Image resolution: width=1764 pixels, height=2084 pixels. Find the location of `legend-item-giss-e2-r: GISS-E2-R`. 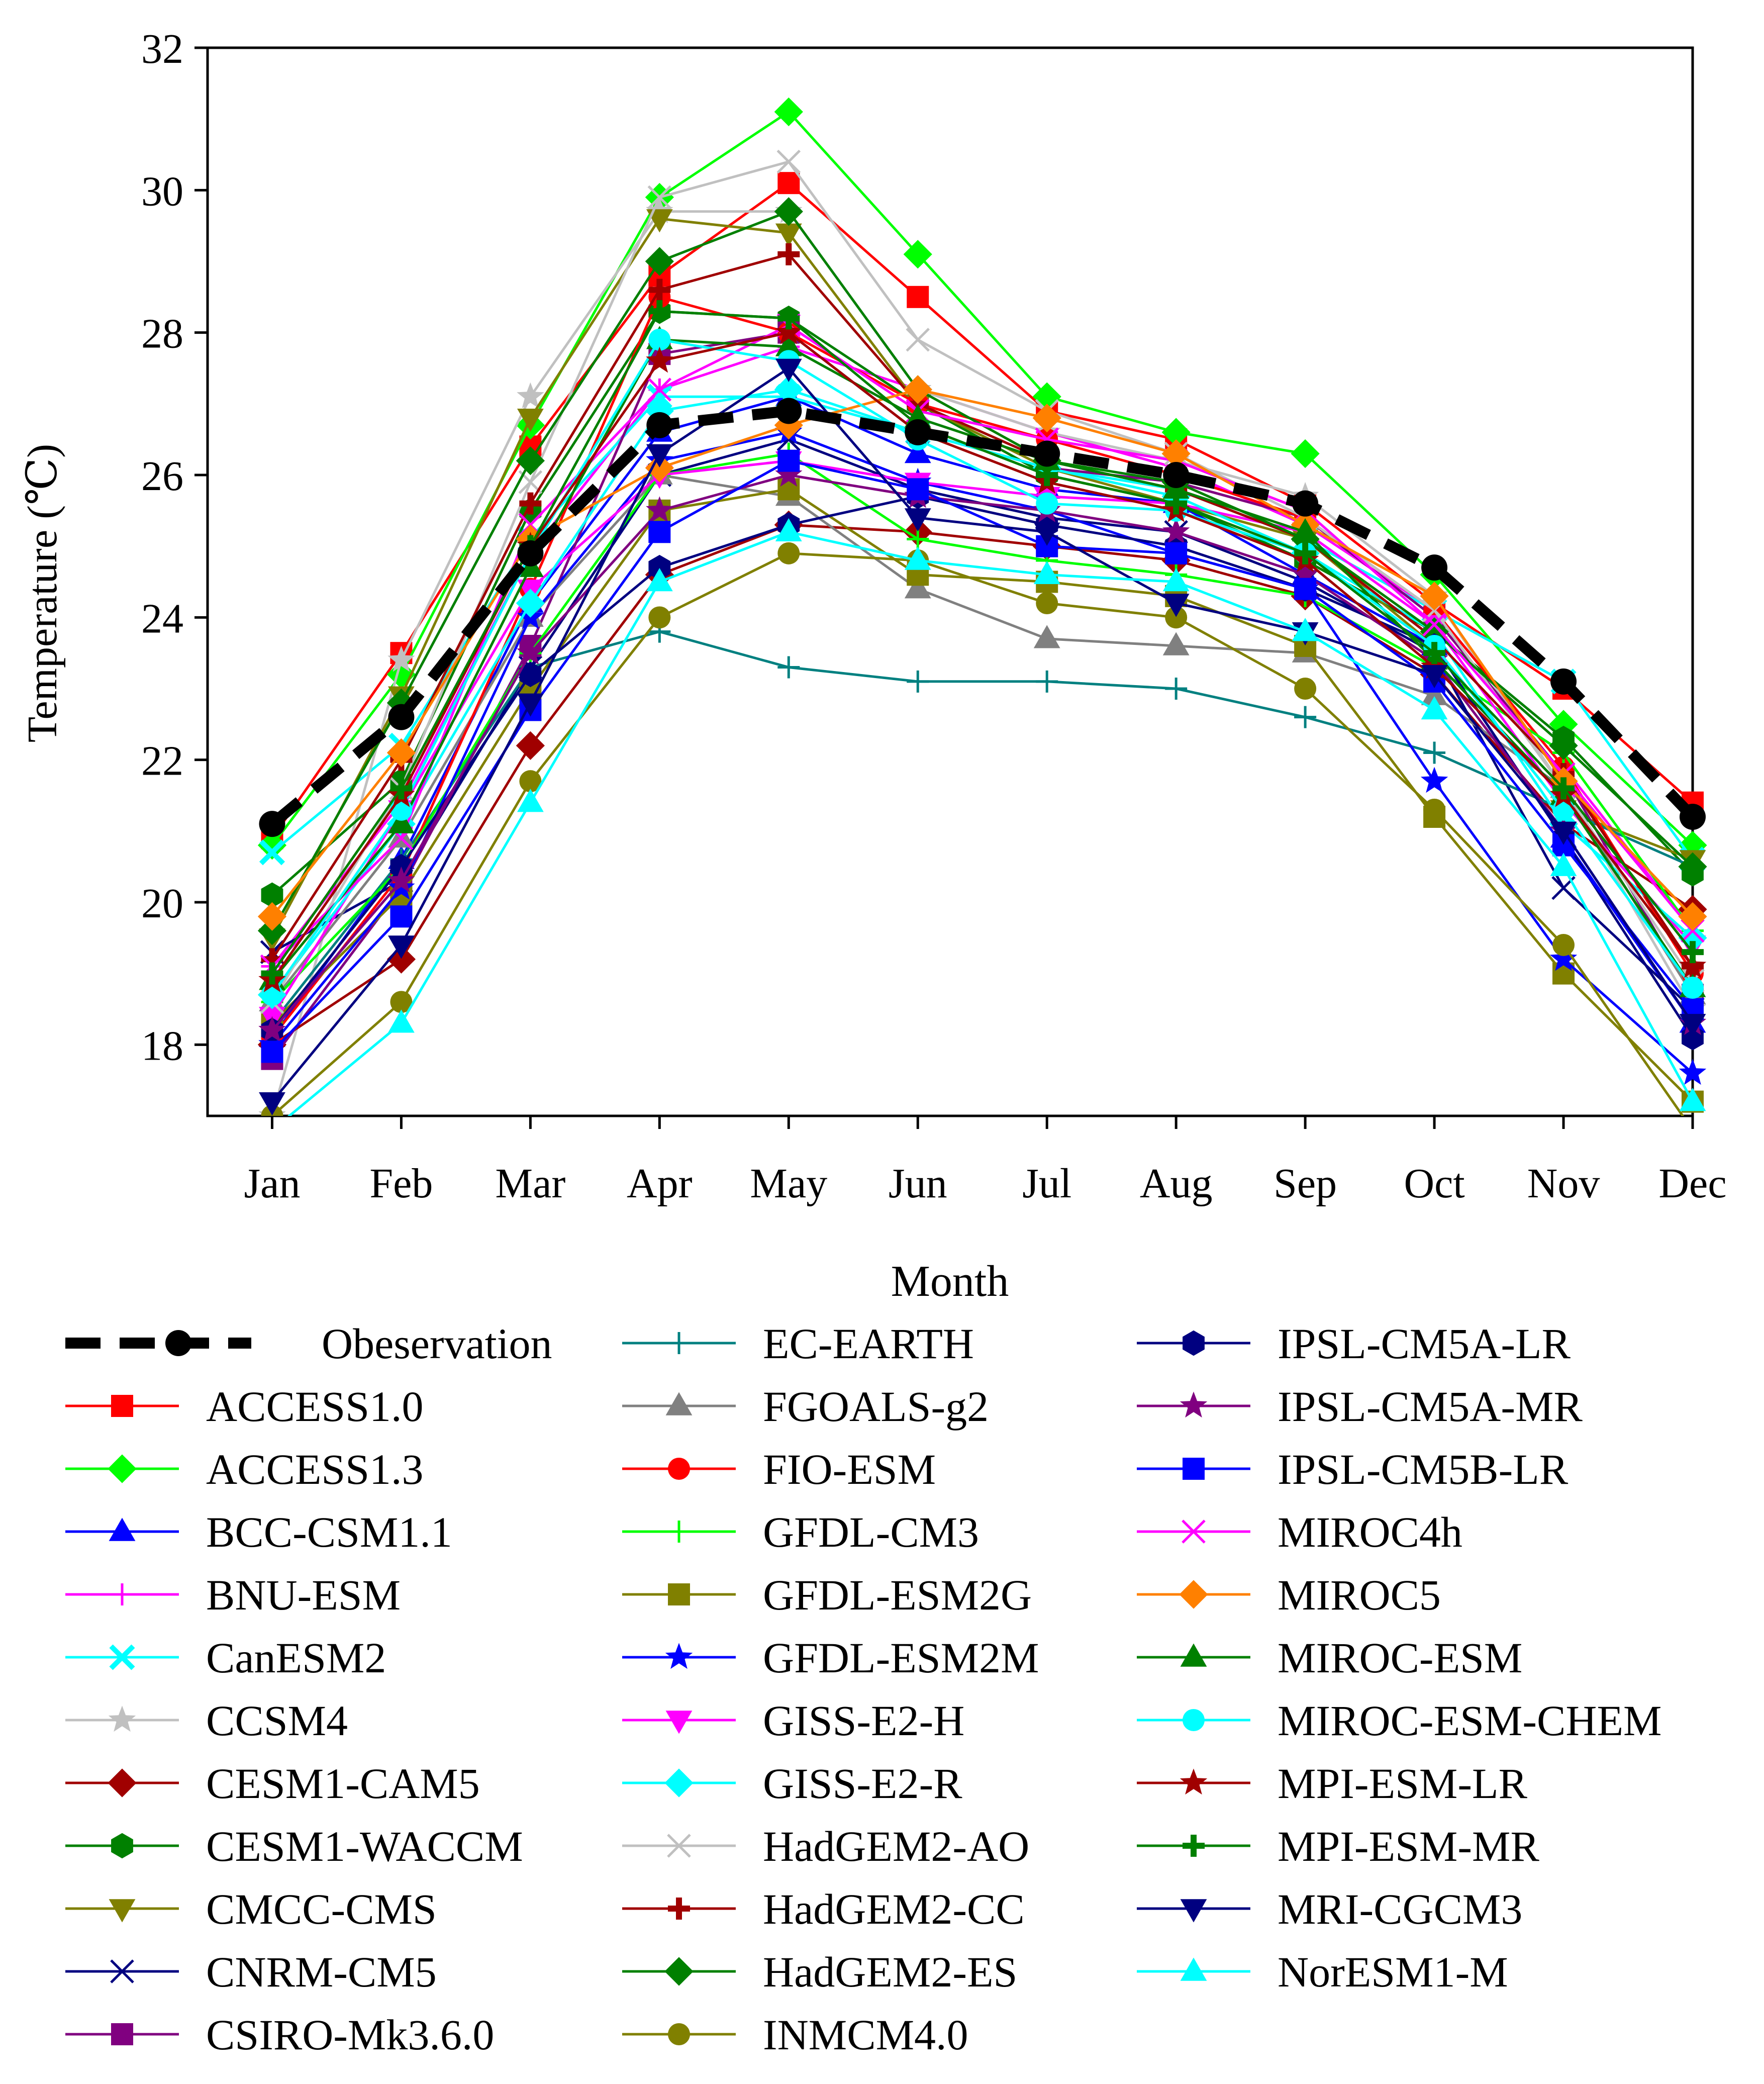

legend-item-giss-e2-r: GISS-E2-R is located at coordinates (792, 1784).